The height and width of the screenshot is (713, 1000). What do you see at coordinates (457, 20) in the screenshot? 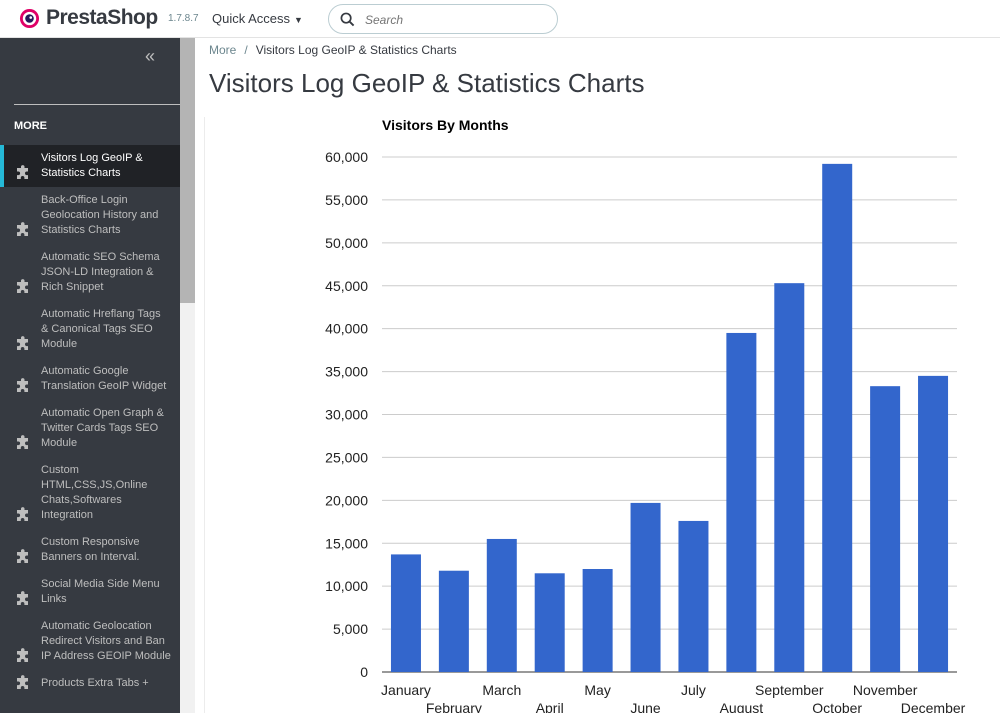
I see `search-input` at bounding box center [457, 20].